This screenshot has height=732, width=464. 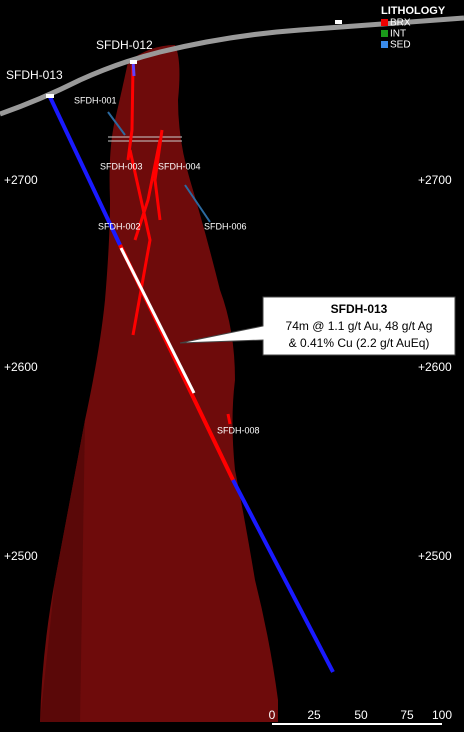 What do you see at coordinates (238, 430) in the screenshot?
I see `hole-label: SFDH-008` at bounding box center [238, 430].